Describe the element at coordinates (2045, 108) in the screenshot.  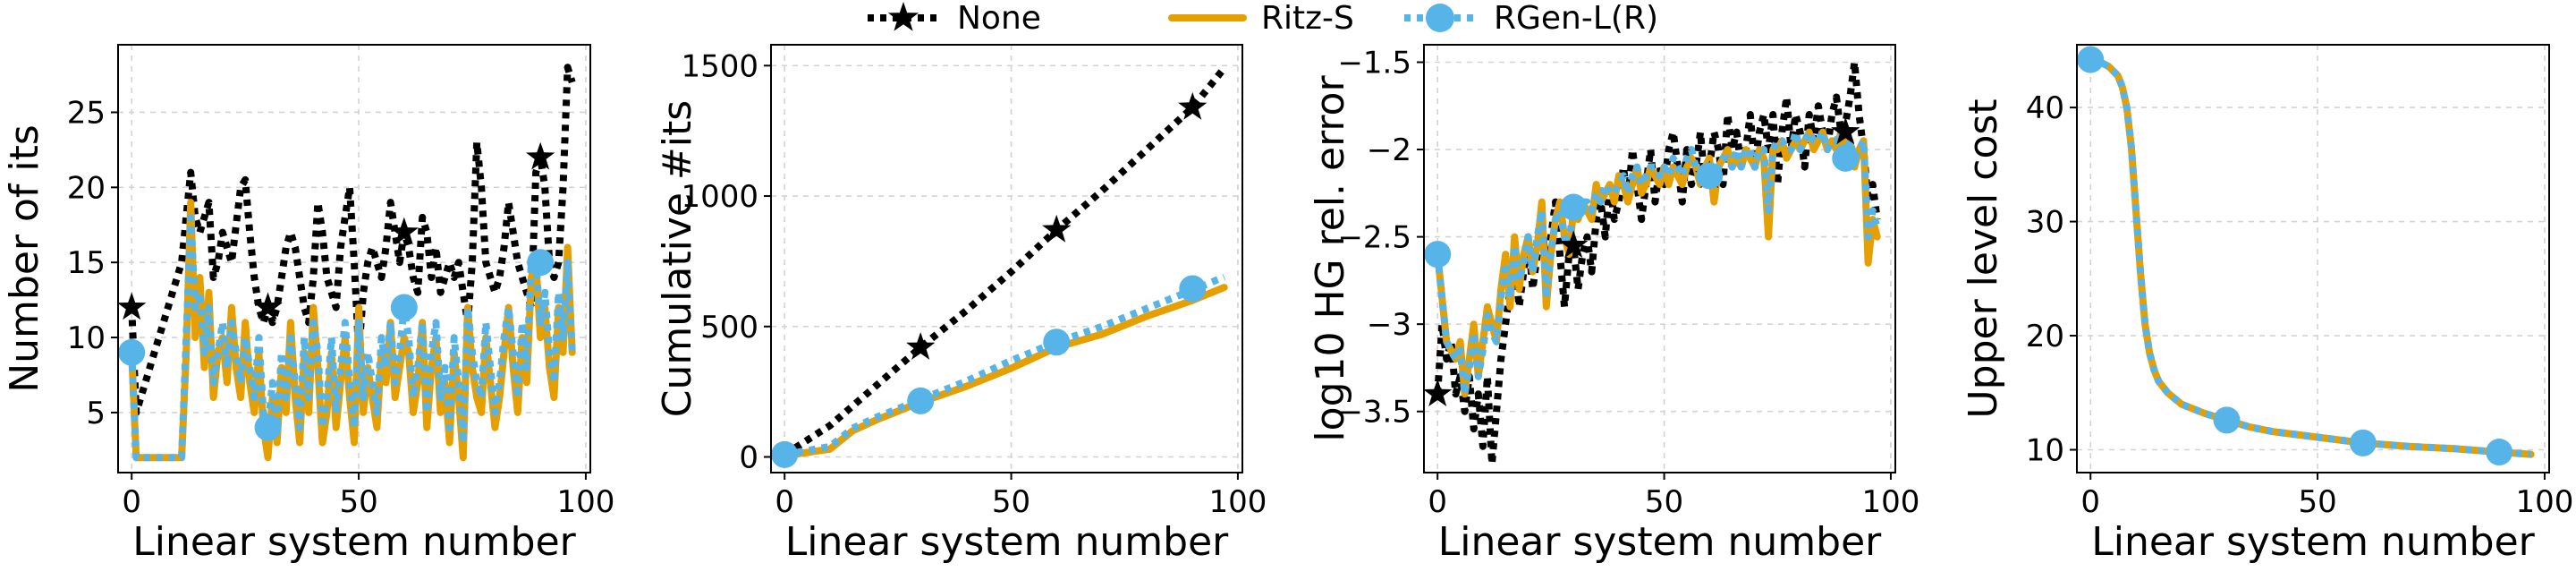
I see `y-tick-label: 40` at that location.